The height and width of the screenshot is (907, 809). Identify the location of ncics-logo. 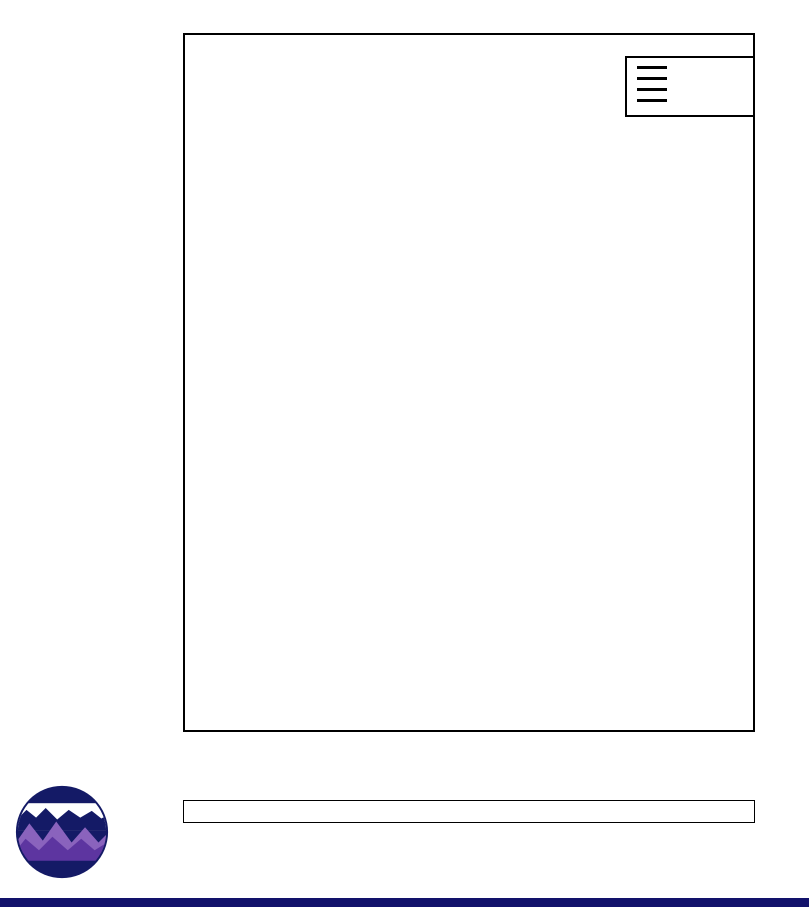
(62, 832).